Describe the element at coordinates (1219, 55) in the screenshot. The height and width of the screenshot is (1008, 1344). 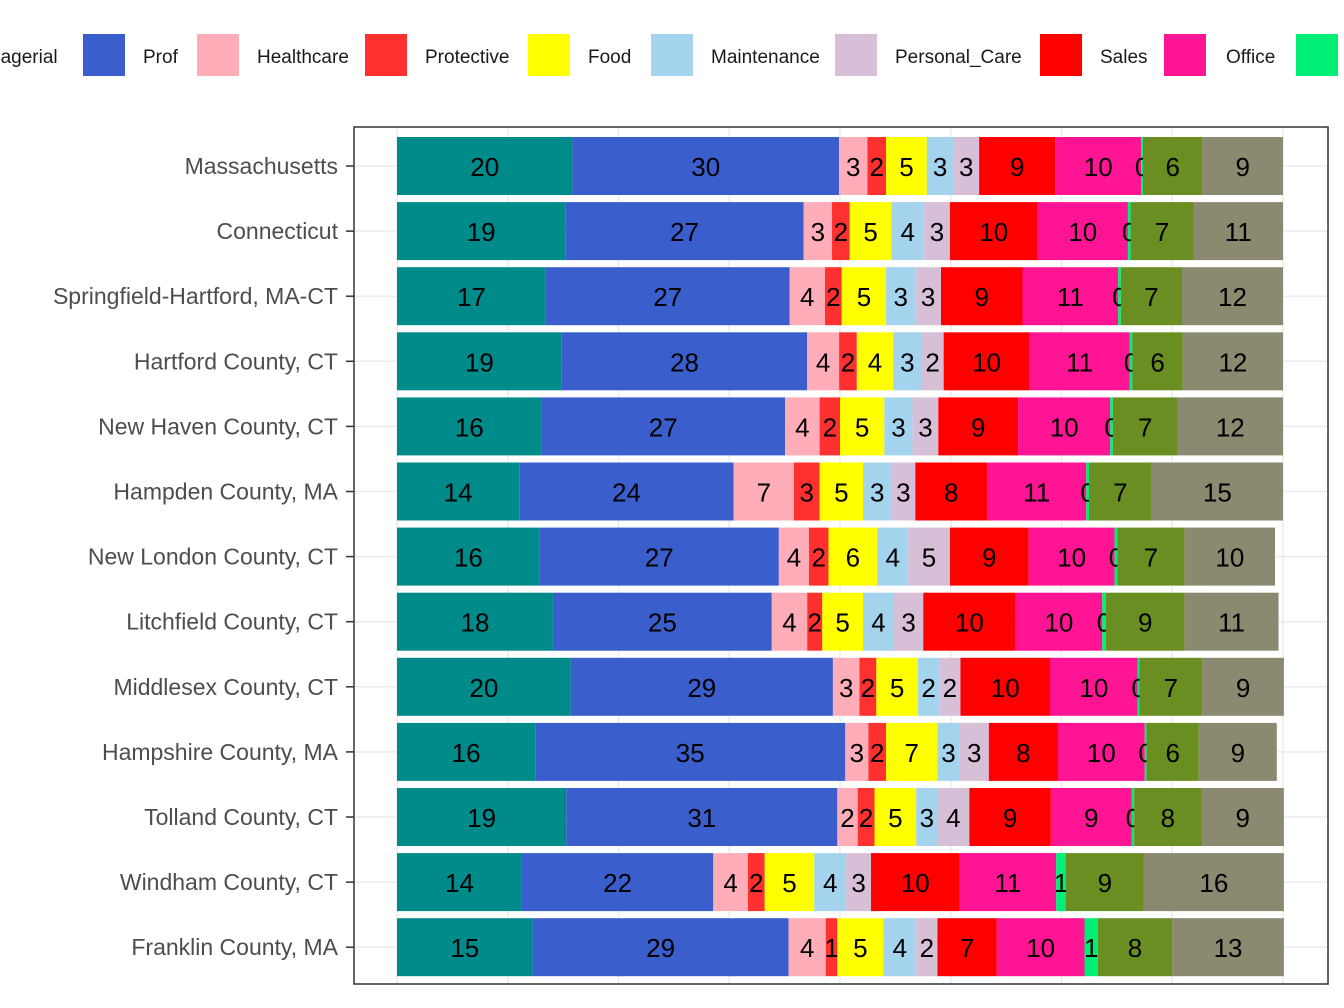
I see `legend-item-office: Office` at that location.